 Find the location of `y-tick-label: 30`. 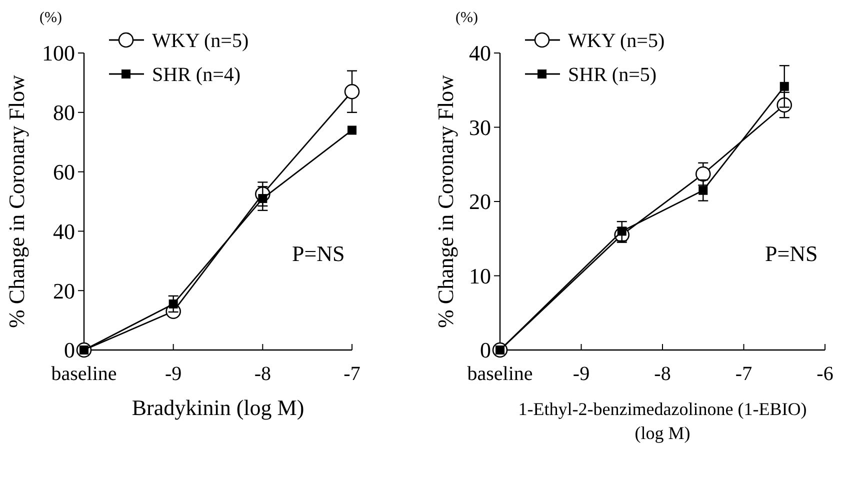

y-tick-label: 30 is located at coordinates (480, 127).